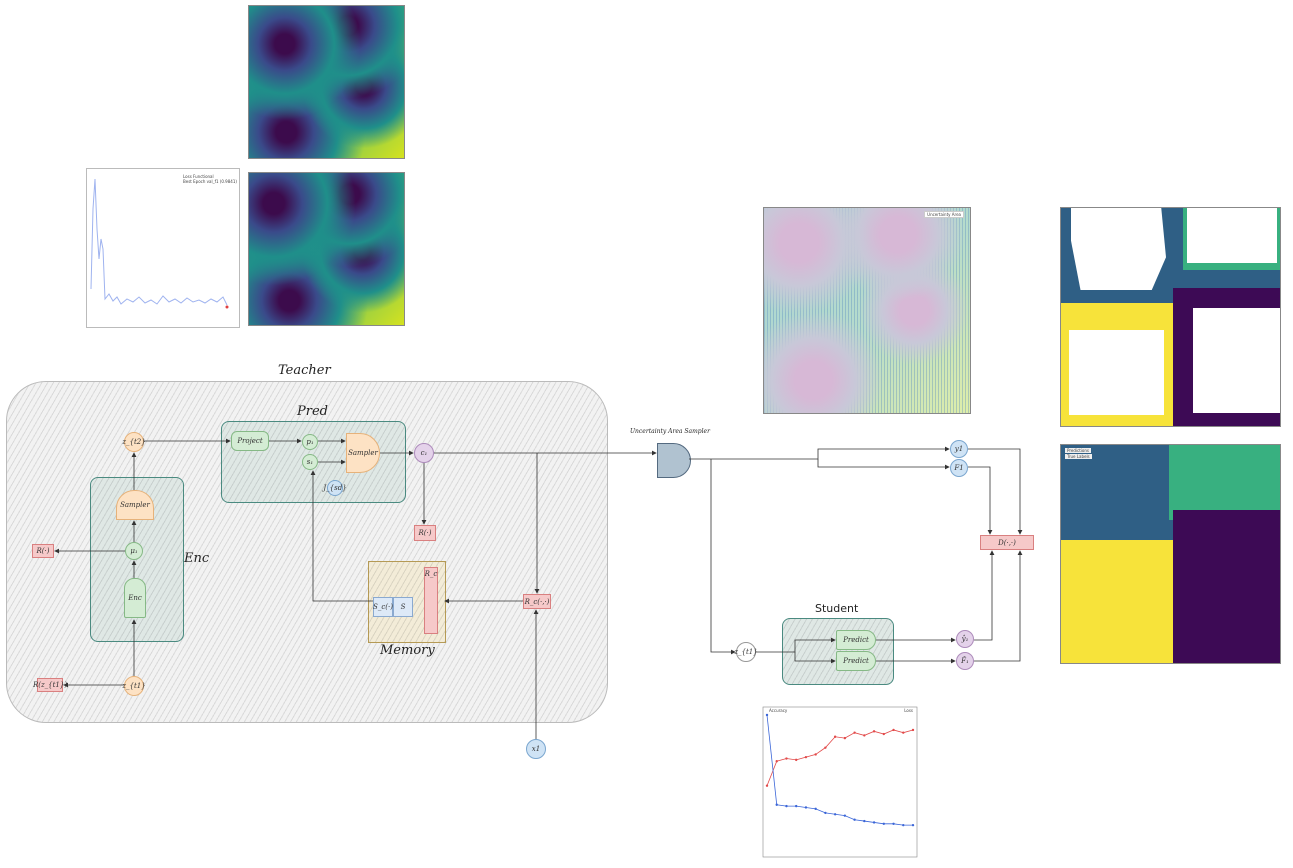  What do you see at coordinates (778, 710) in the screenshot?
I see `acc-legend-1: Accuracy` at bounding box center [778, 710].